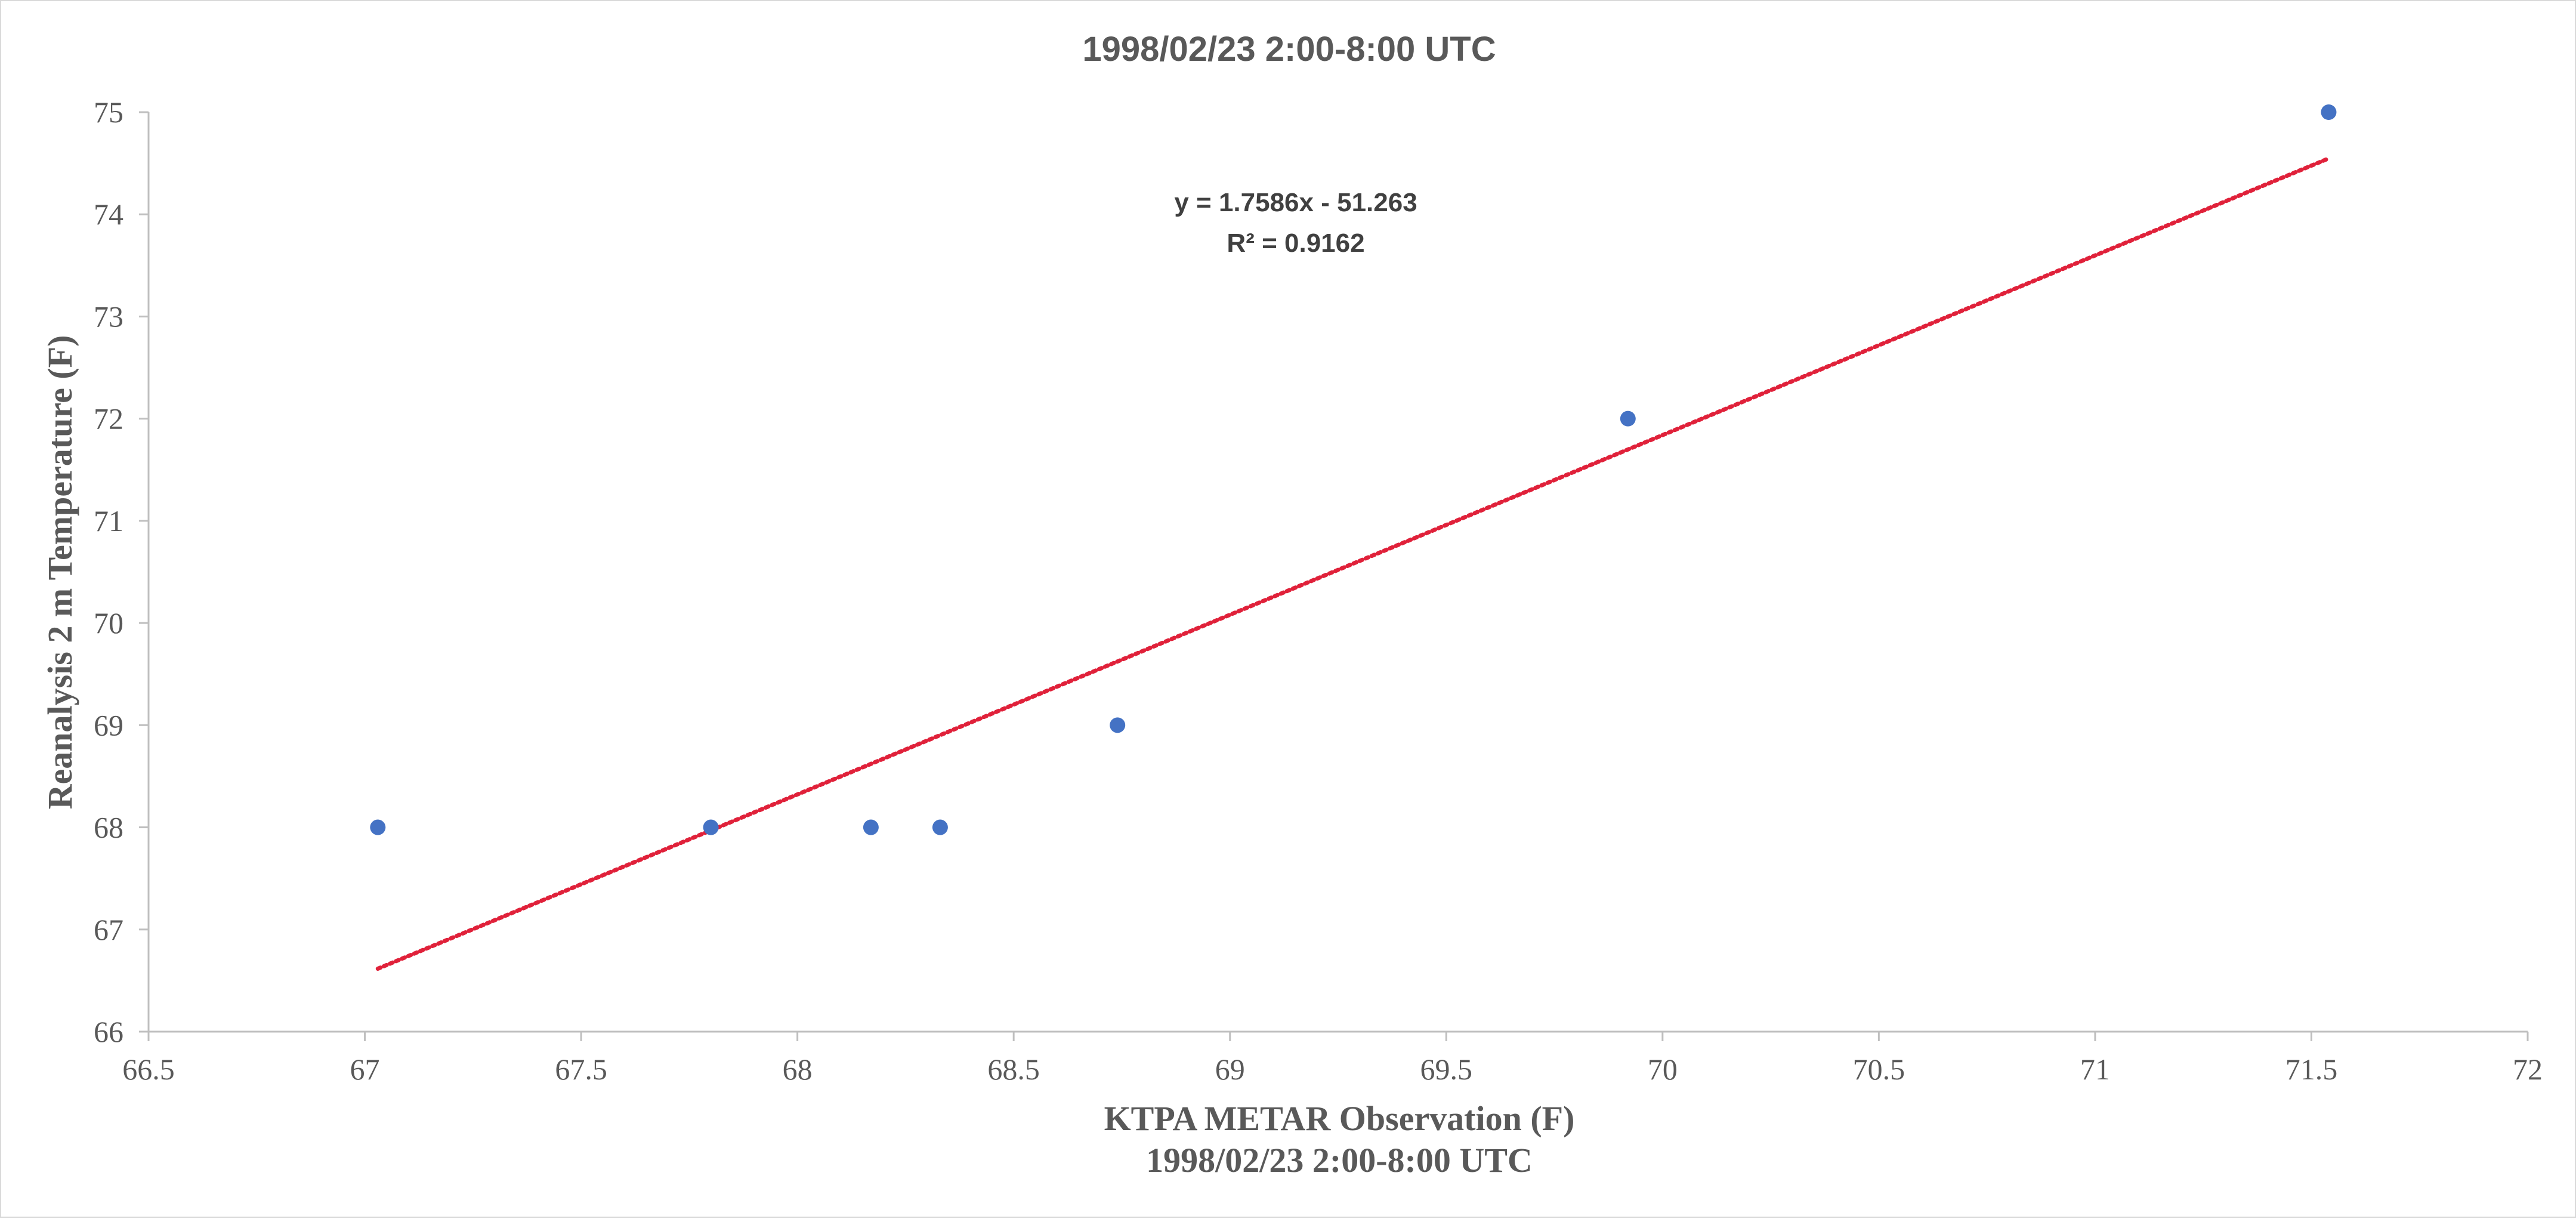 The width and height of the screenshot is (2576, 1219). What do you see at coordinates (122, 571) in the screenshot?
I see `y-axis-ticks: 66 67 68 69 70 71 72 73 74 75` at bounding box center [122, 571].